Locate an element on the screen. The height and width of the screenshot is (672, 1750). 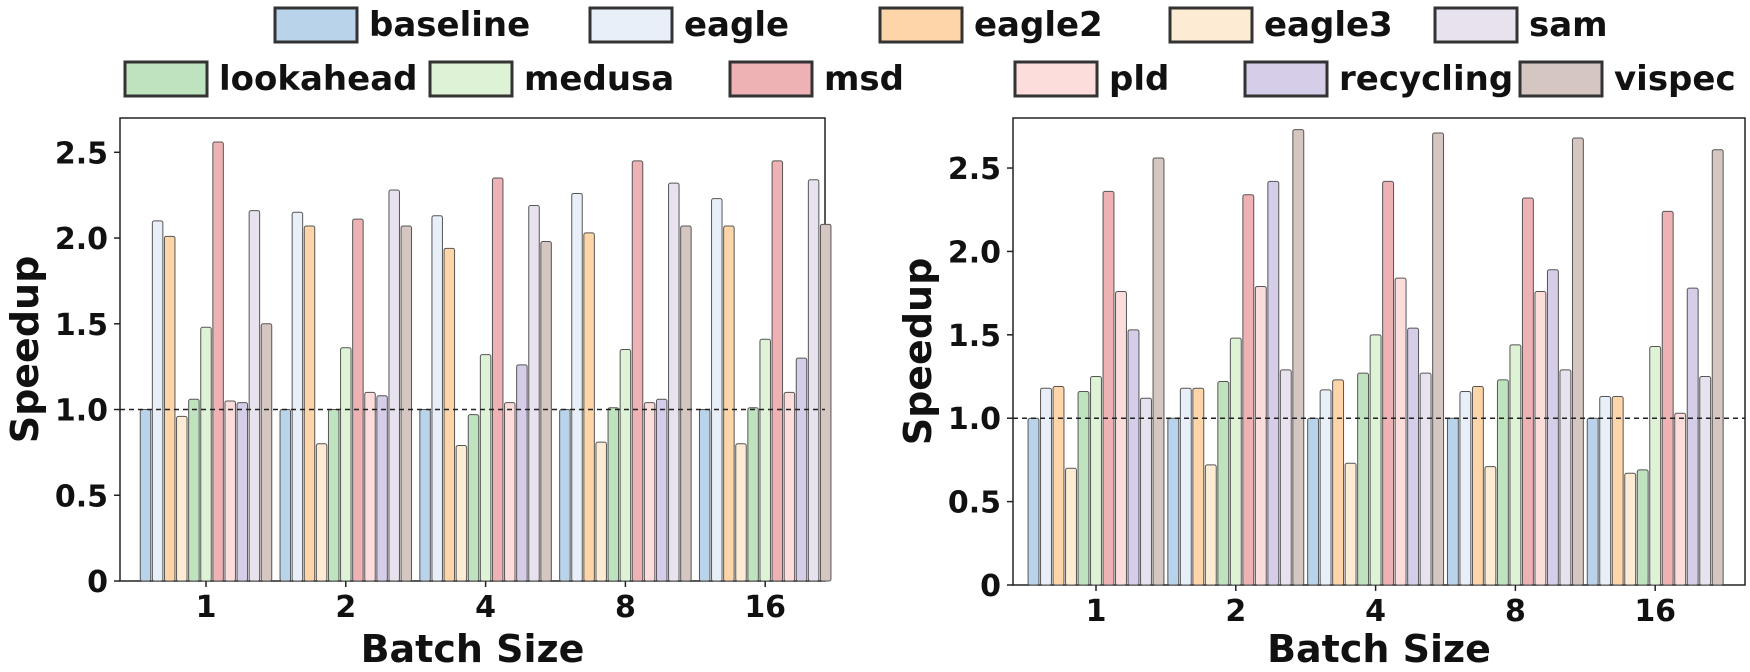
legend-swatch-pld is located at coordinates (1056, 79).